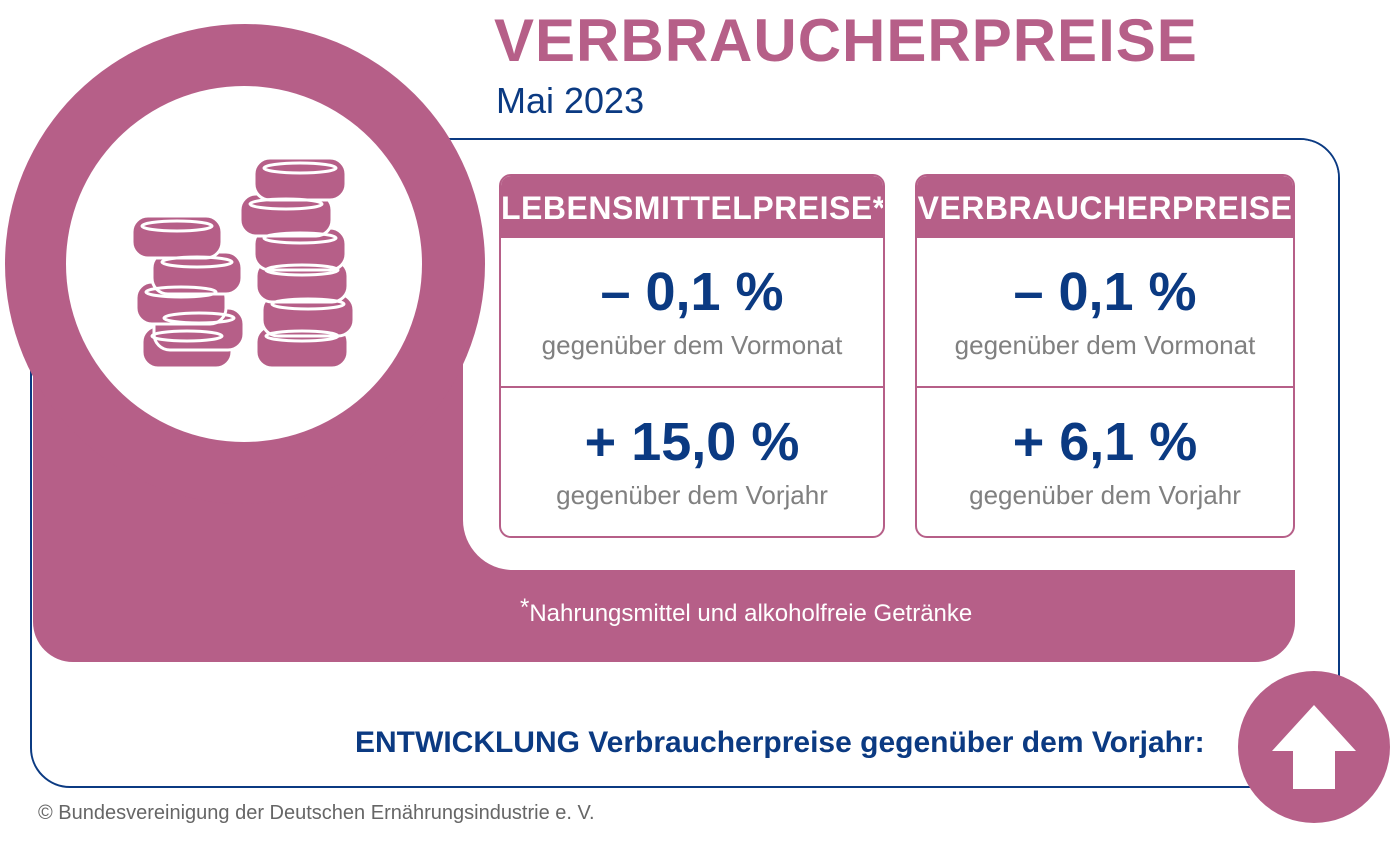 Image resolution: width=1400 pixels, height=841 pixels. I want to click on year-change-row: + 15,0 % gegenüber dem Vorjahr, so click(692, 462).